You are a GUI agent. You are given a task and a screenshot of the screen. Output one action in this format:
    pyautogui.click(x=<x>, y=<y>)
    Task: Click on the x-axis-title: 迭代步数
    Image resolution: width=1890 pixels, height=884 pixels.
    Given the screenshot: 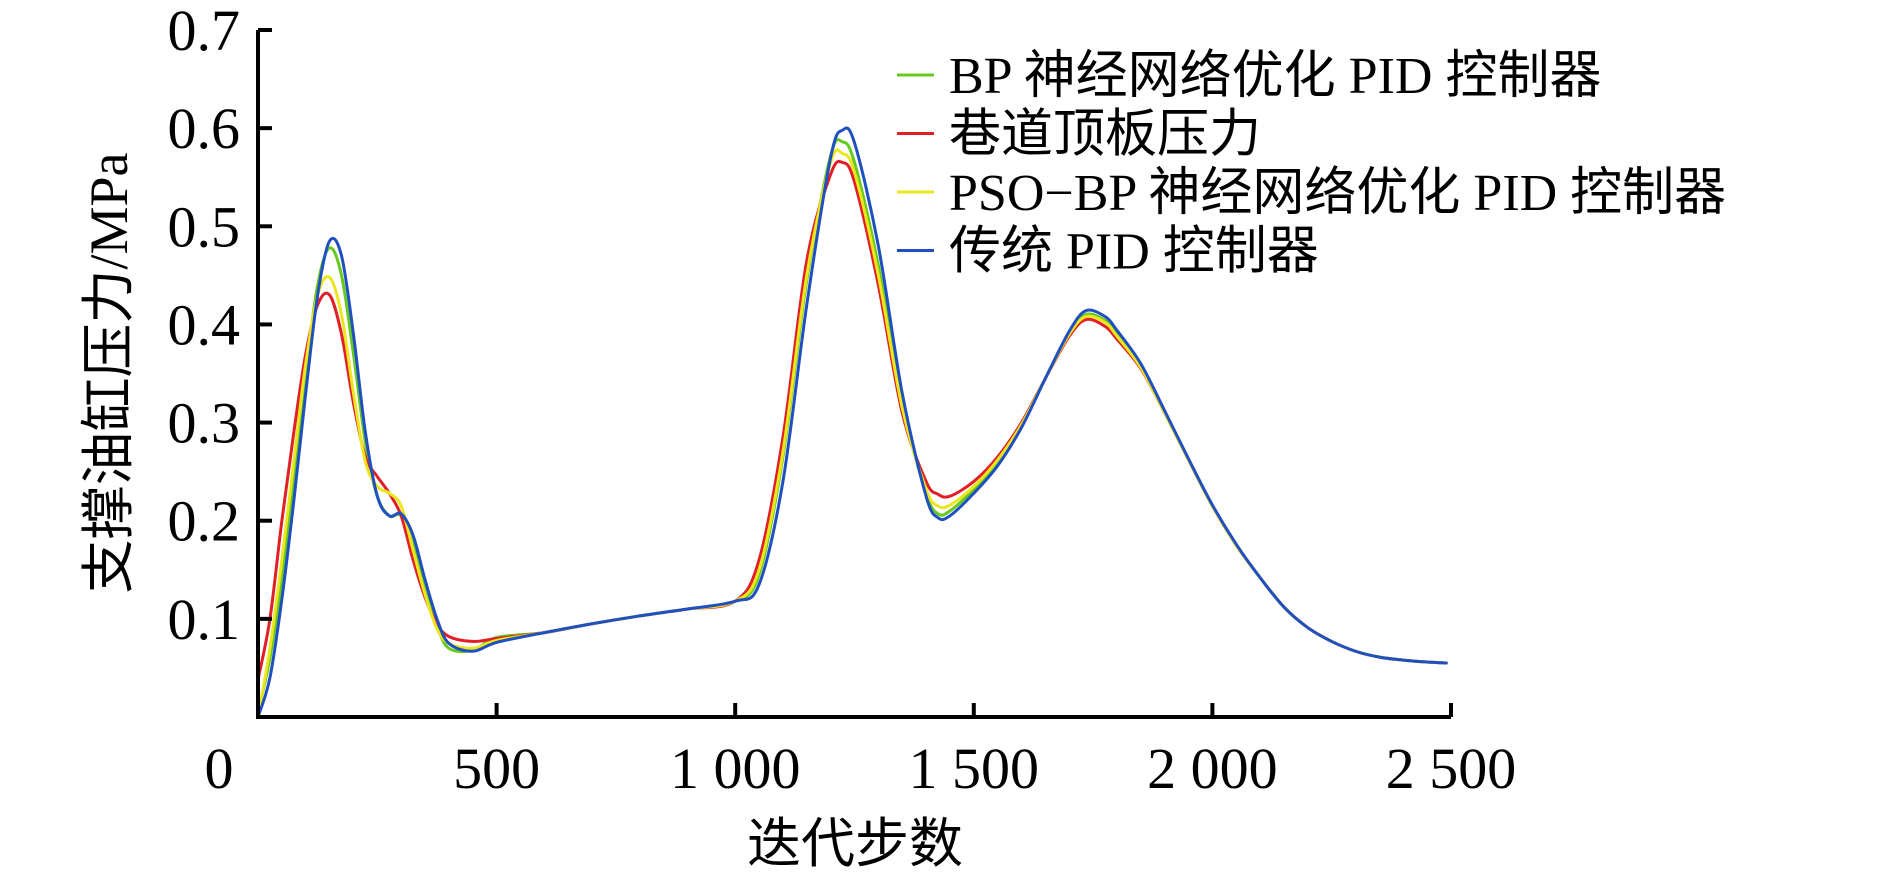 What is the action you would take?
    pyautogui.click(x=855, y=844)
    